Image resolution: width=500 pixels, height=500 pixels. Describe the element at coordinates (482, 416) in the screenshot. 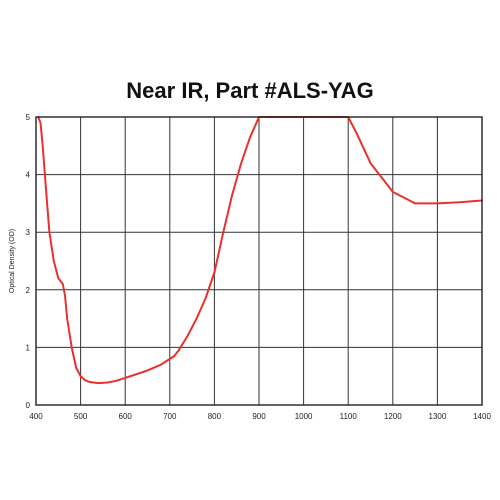

I see `x-tick-label: 1400` at that location.